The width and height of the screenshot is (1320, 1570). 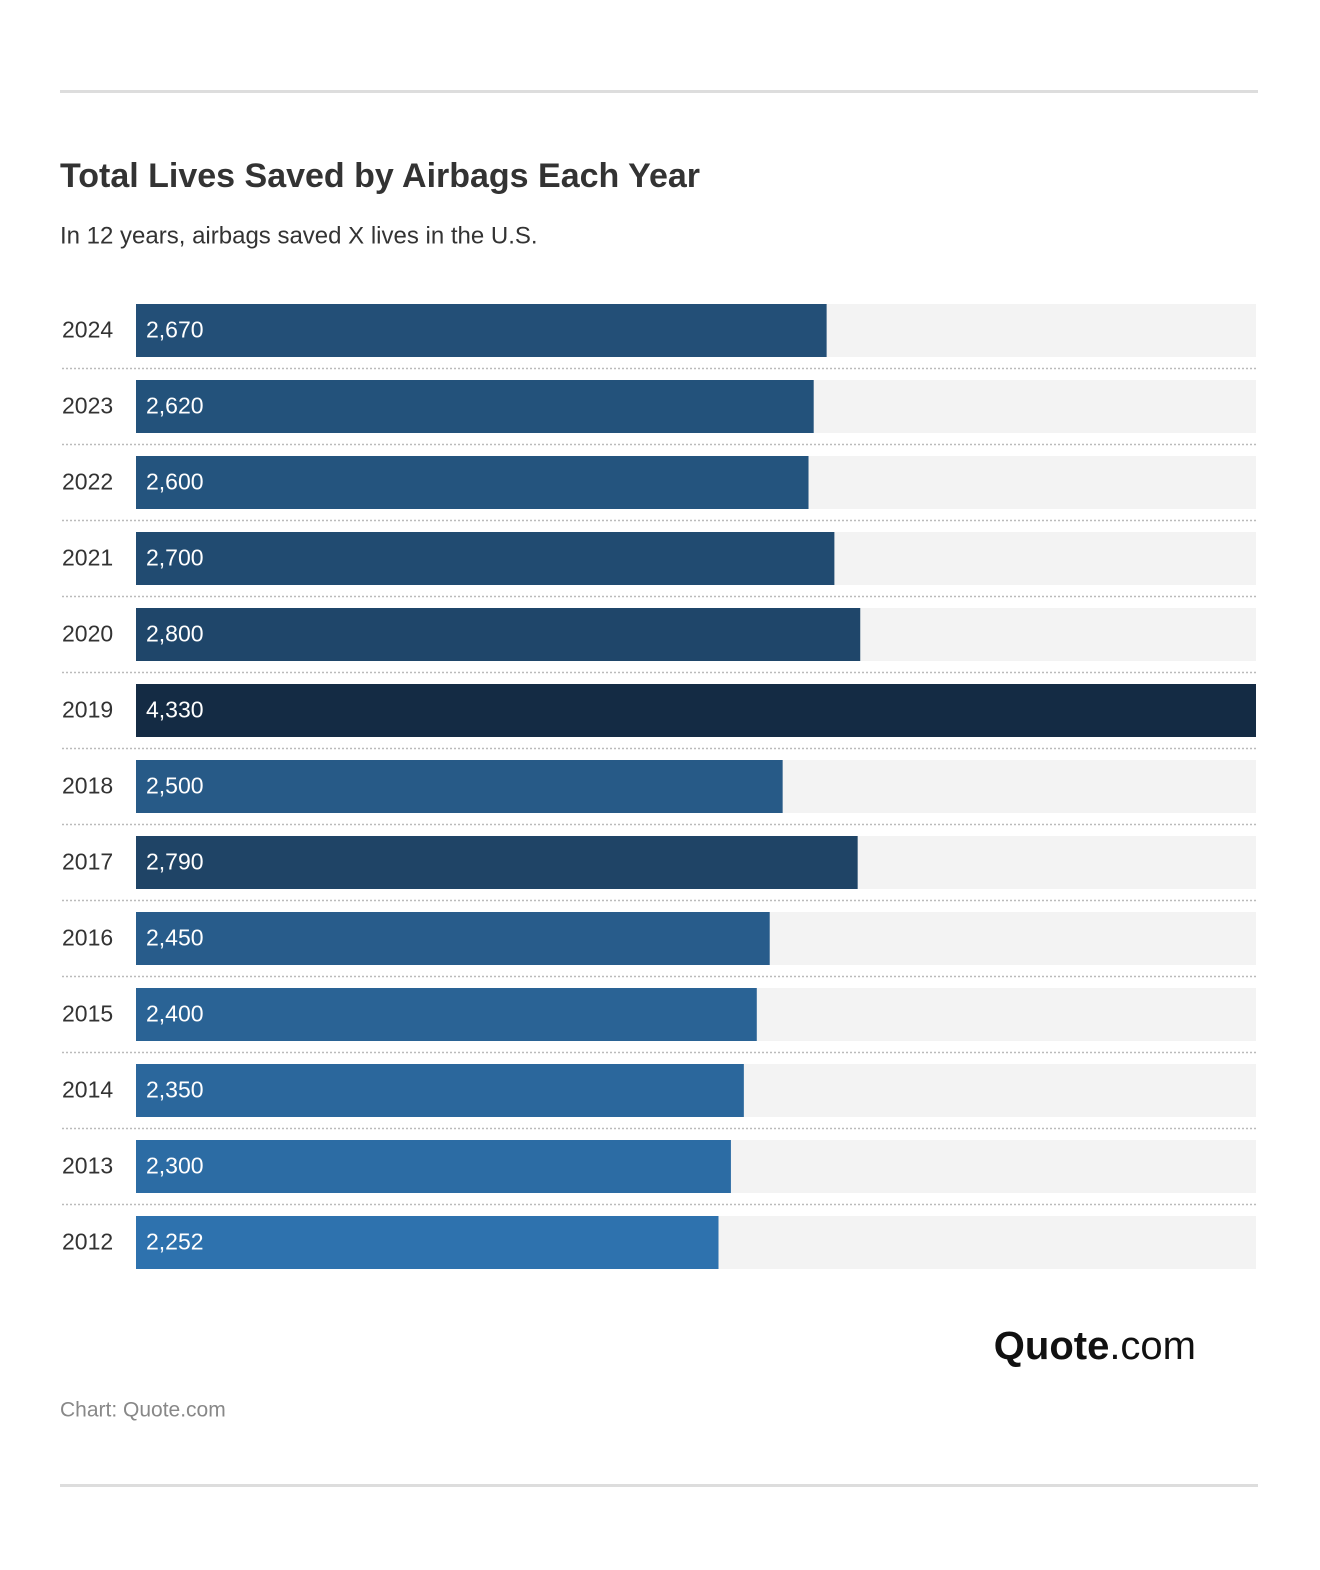 What do you see at coordinates (87, 862) in the screenshot?
I see `y-tick-label: 2017` at bounding box center [87, 862].